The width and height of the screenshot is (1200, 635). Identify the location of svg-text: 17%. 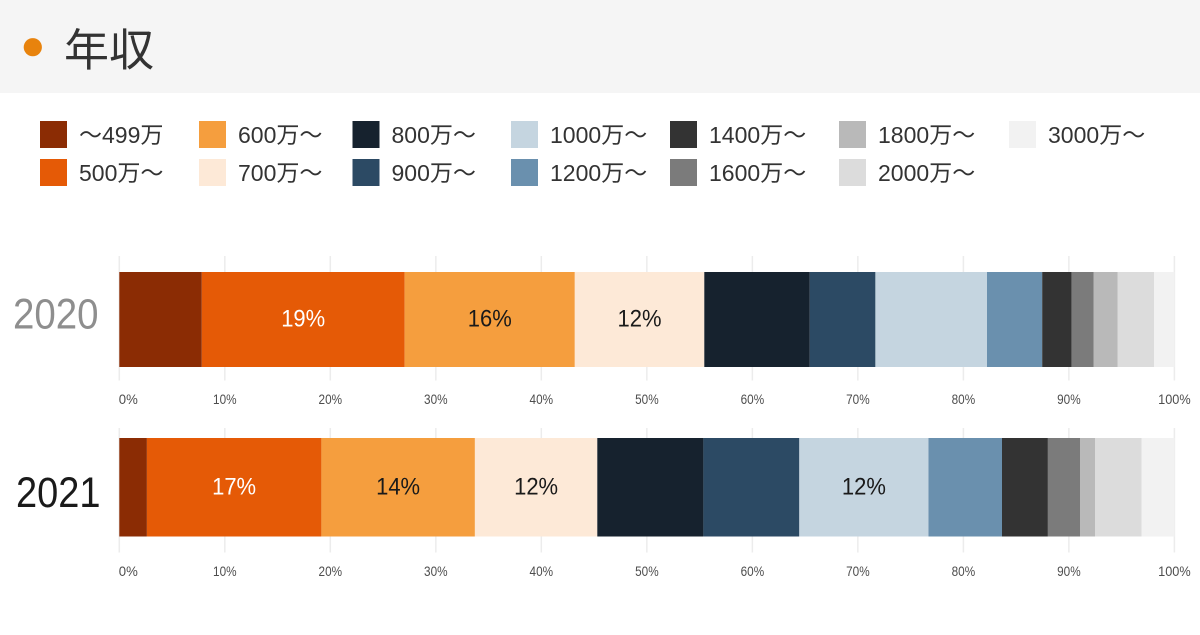
(234, 486).